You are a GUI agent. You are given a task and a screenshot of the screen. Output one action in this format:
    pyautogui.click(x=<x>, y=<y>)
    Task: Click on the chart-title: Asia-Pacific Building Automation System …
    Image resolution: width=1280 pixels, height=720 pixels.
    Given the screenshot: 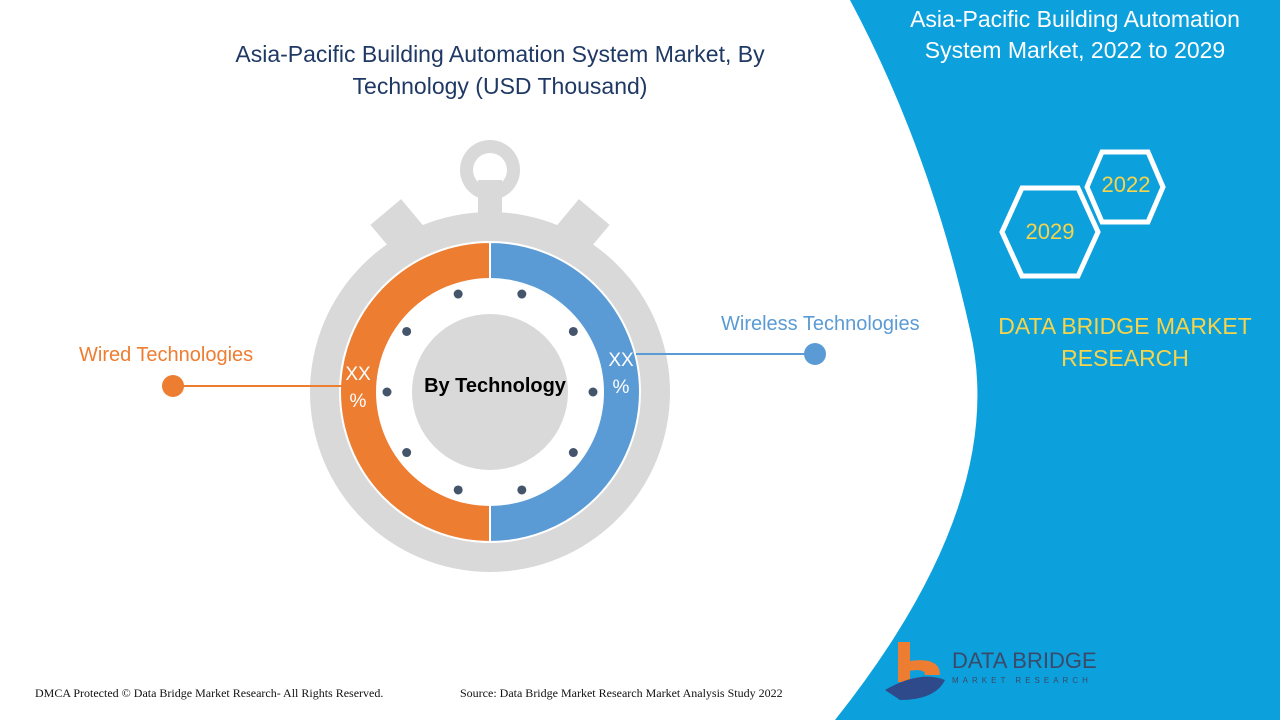 What is the action you would take?
    pyautogui.click(x=500, y=70)
    